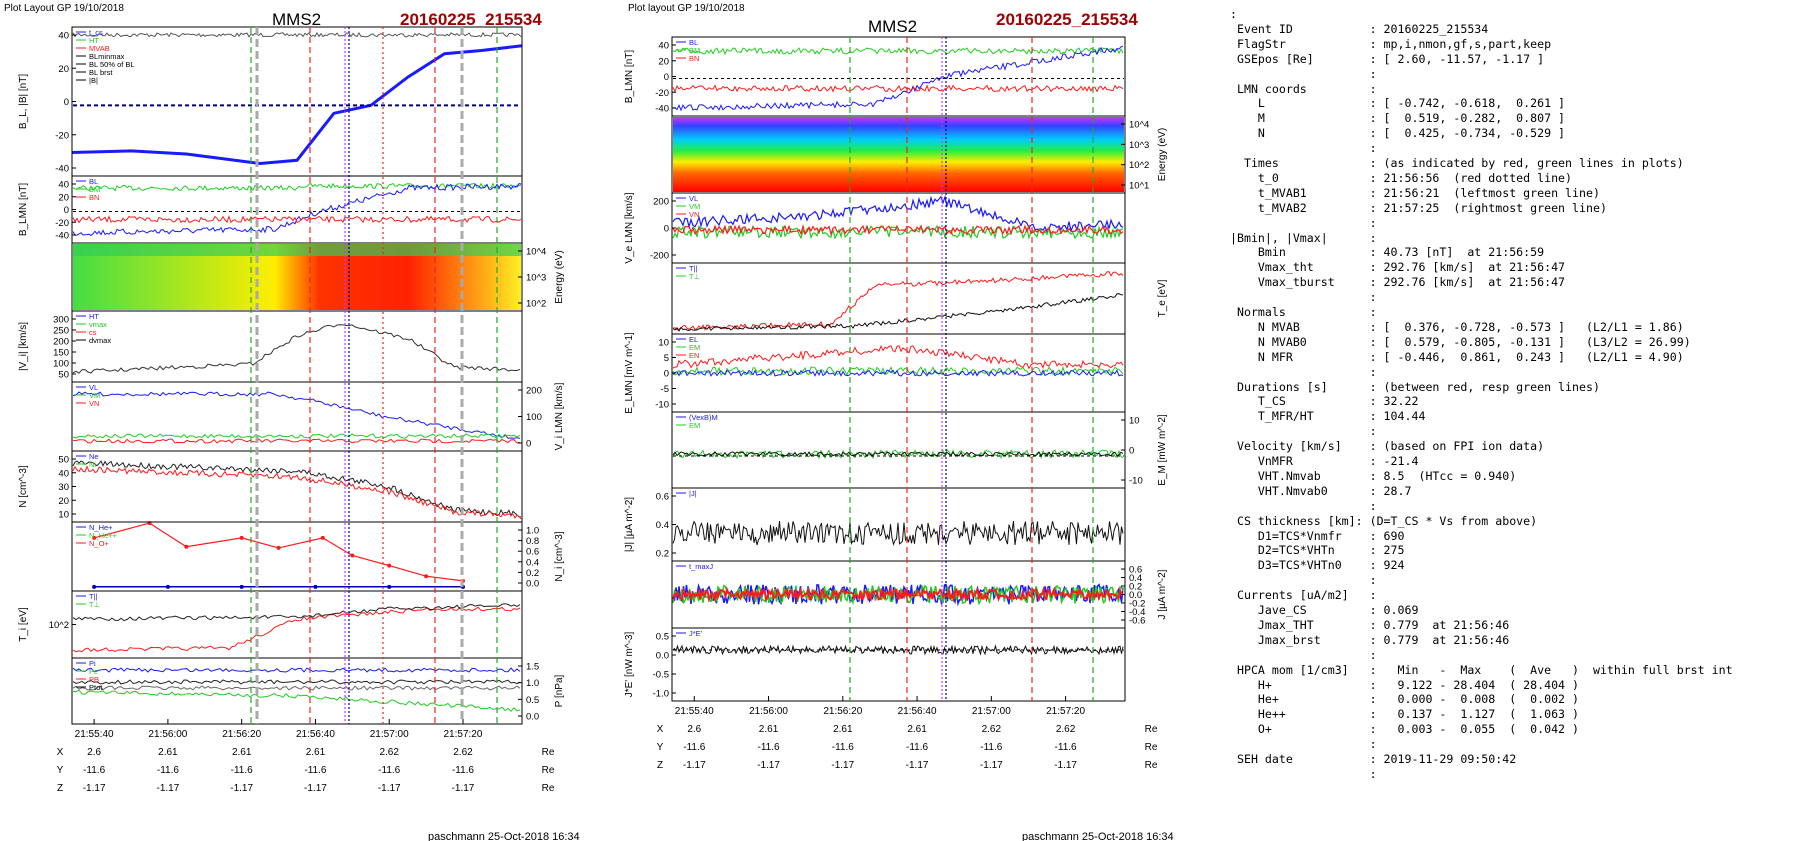 This screenshot has height=841, width=1804. What do you see at coordinates (1135, 570) in the screenshot?
I see `right-y-tick-label: 0.6` at bounding box center [1135, 570].